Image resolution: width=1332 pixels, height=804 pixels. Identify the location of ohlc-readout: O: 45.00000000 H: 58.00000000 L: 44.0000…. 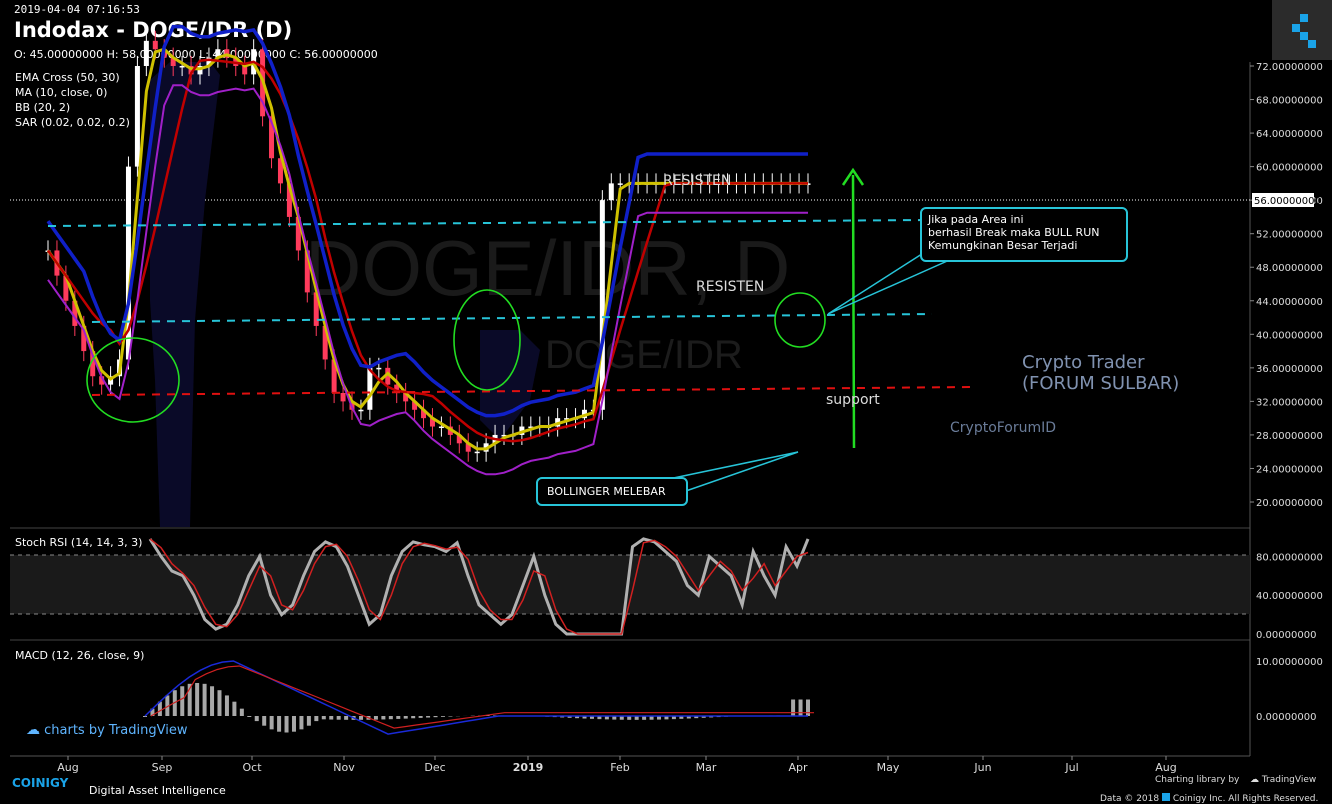
(196, 54).